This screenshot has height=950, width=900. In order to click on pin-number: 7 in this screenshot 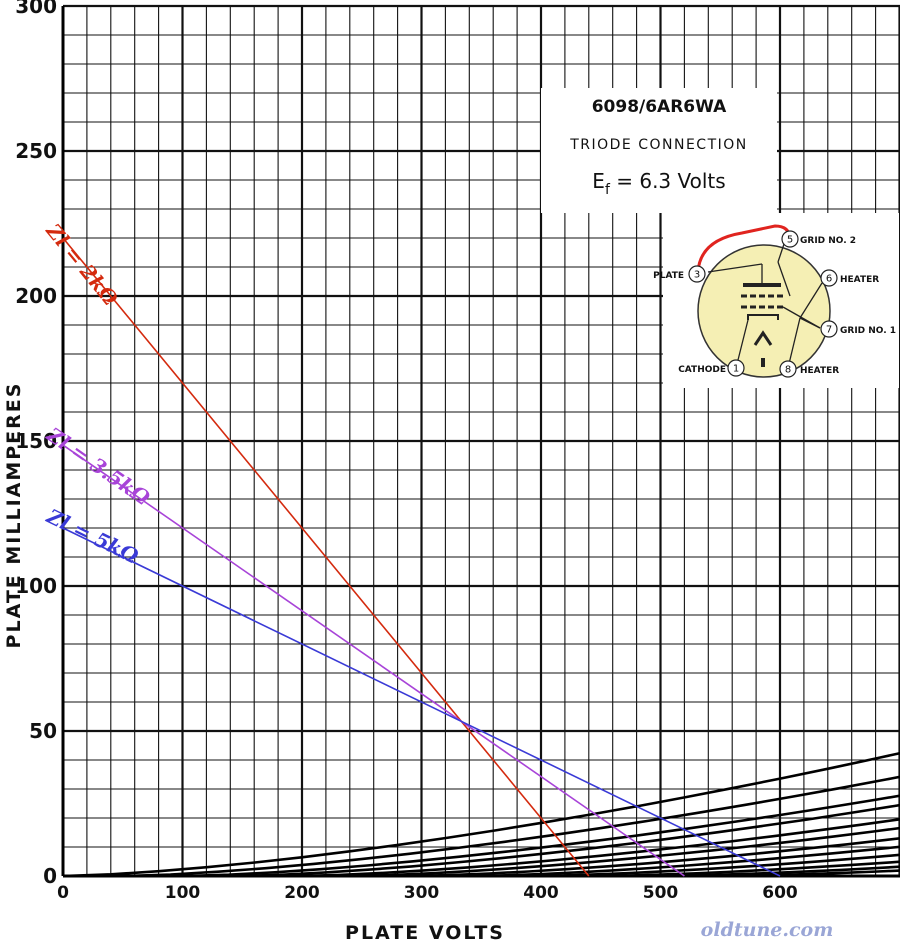, I will do `click(829, 330)`.